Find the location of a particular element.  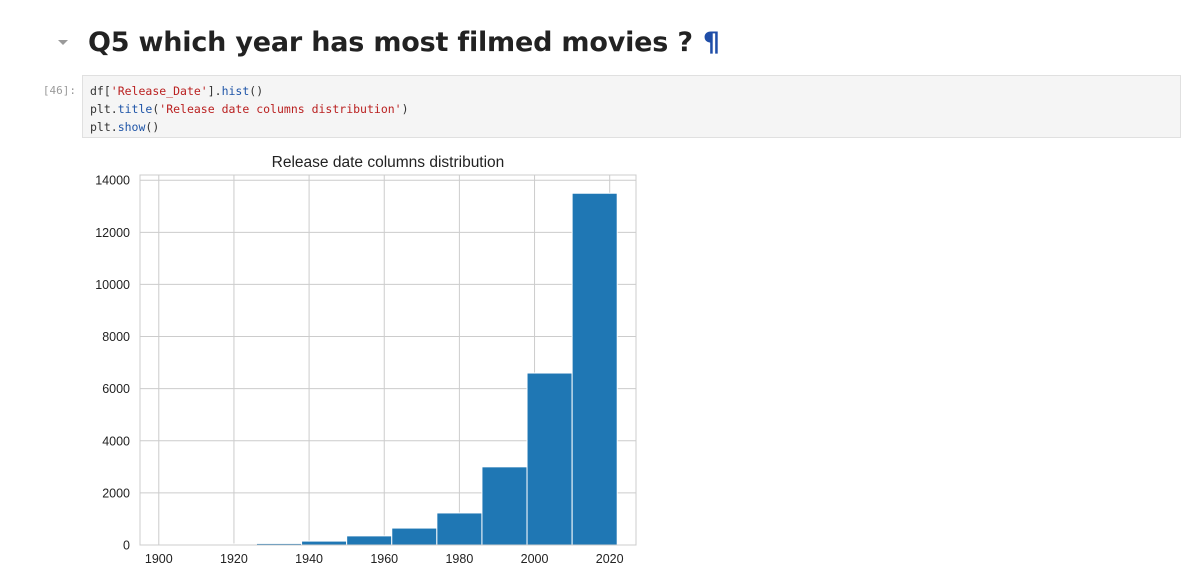

y-tick-label: 14000 is located at coordinates (112, 181).